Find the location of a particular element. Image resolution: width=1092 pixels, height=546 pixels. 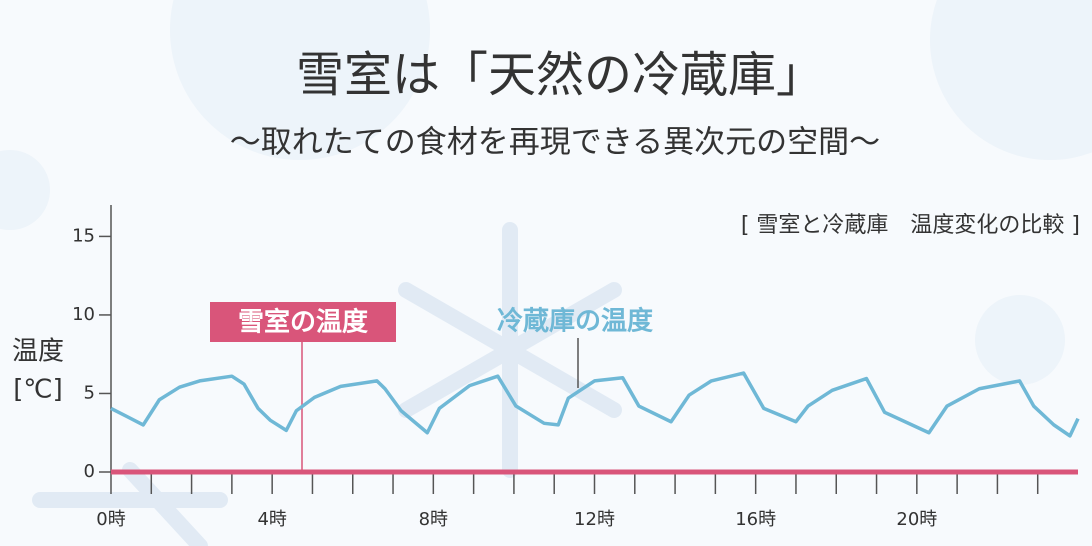

x-tick-label: 12時 is located at coordinates (594, 519).